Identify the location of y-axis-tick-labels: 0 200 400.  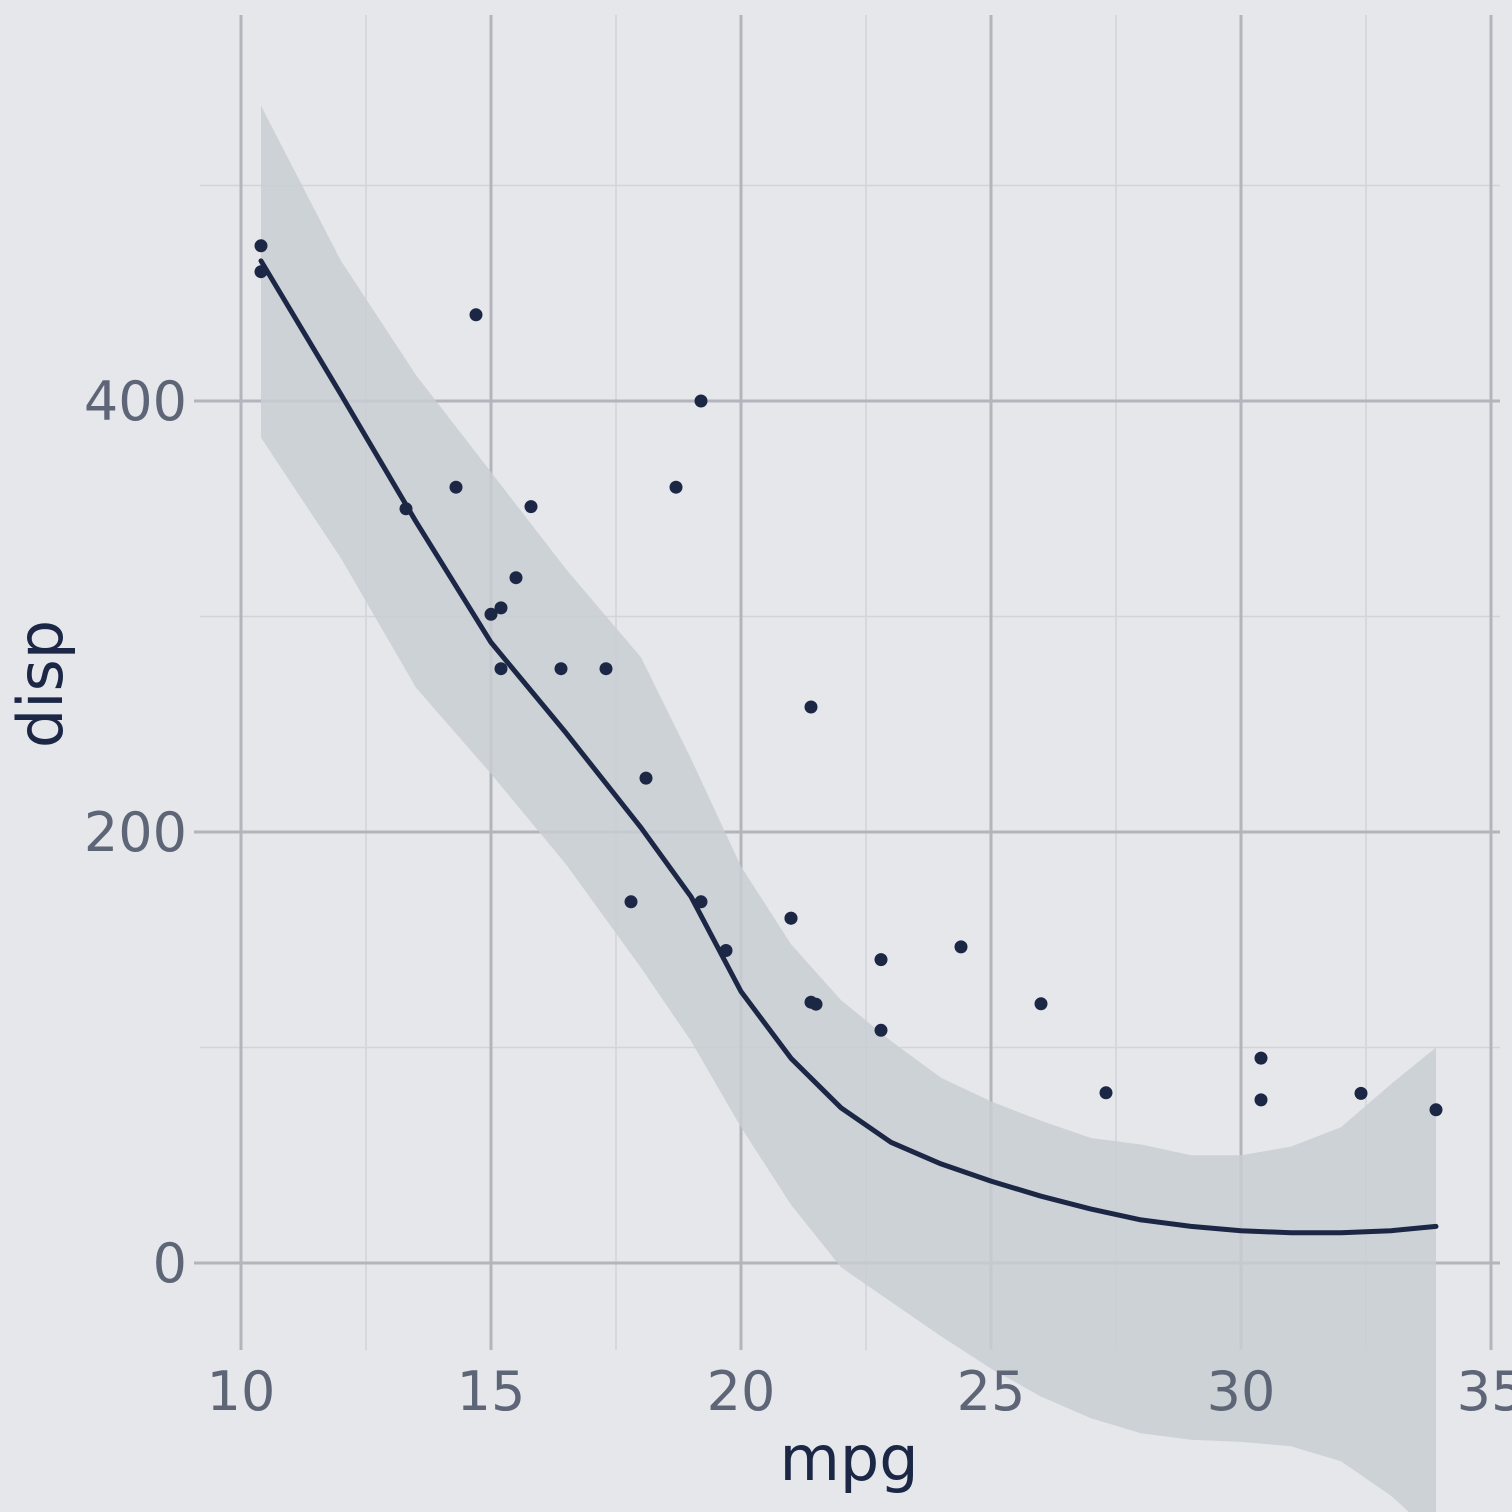
(135, 832).